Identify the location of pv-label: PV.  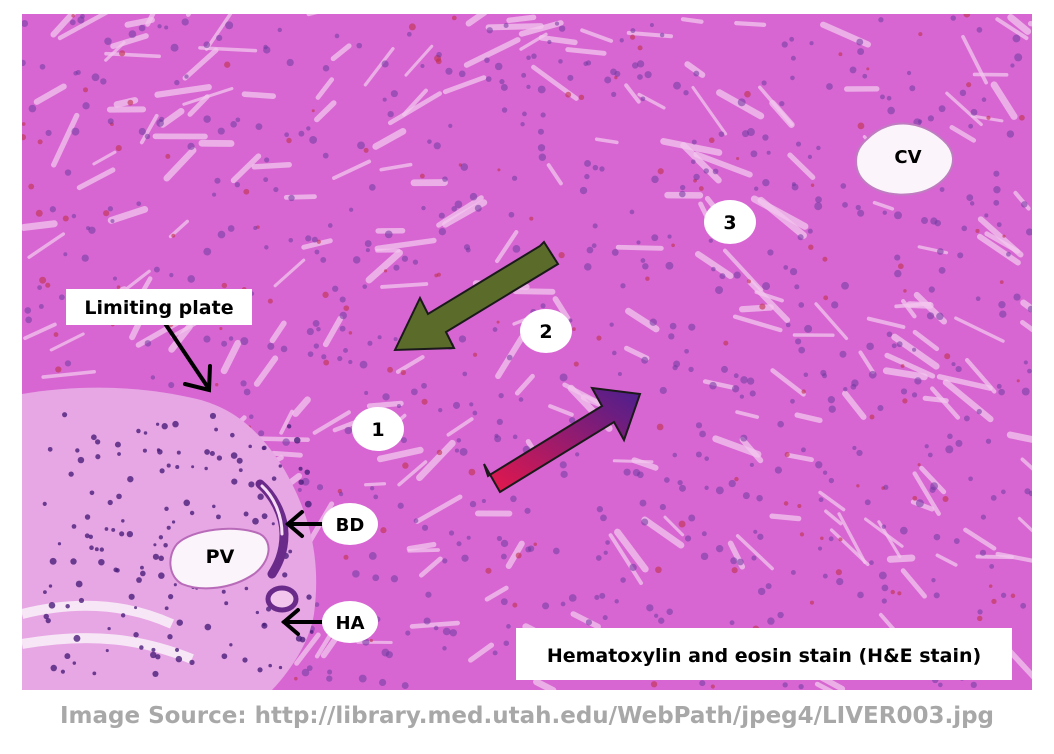
(220, 557).